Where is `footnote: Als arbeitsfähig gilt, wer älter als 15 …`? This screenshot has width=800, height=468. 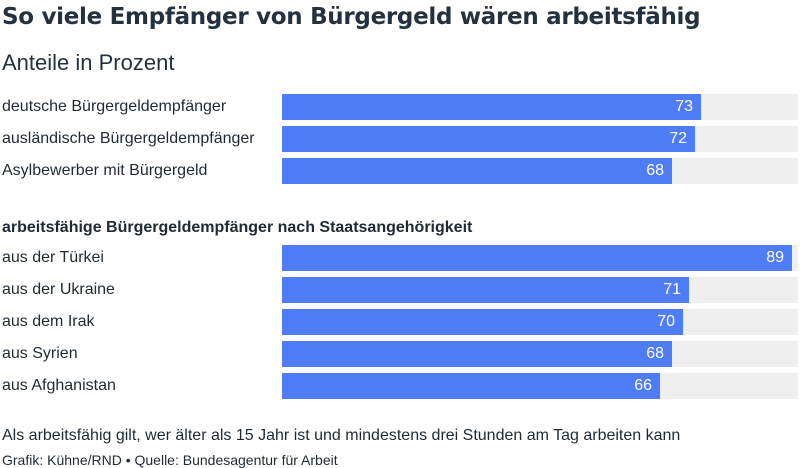
footnote: Als arbeitsfähig gilt, wer älter als 15 … is located at coordinates (341, 435).